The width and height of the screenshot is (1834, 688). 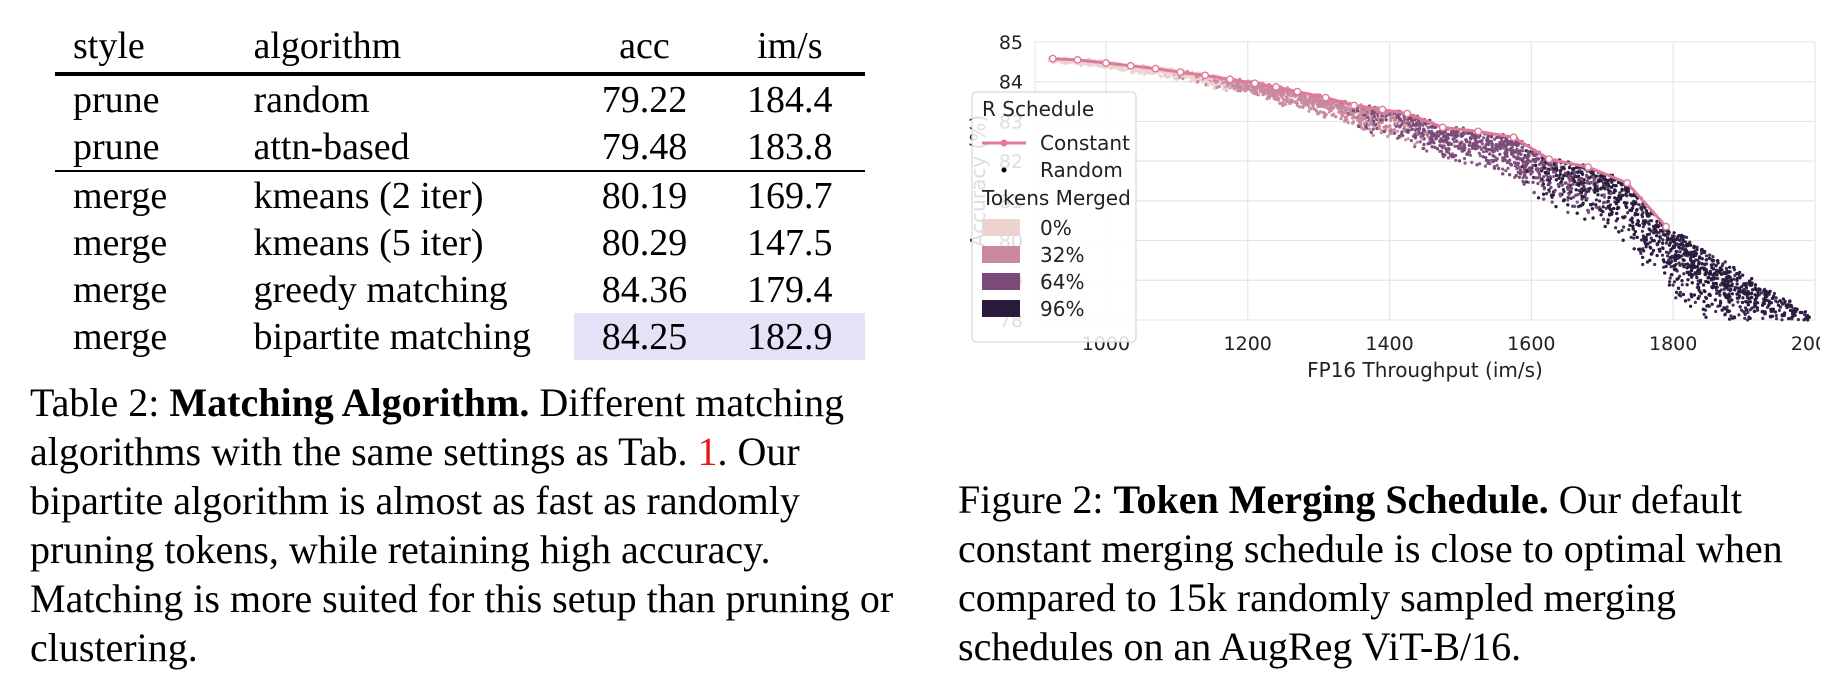 What do you see at coordinates (707, 451) in the screenshot?
I see `table-reference-link: 1` at bounding box center [707, 451].